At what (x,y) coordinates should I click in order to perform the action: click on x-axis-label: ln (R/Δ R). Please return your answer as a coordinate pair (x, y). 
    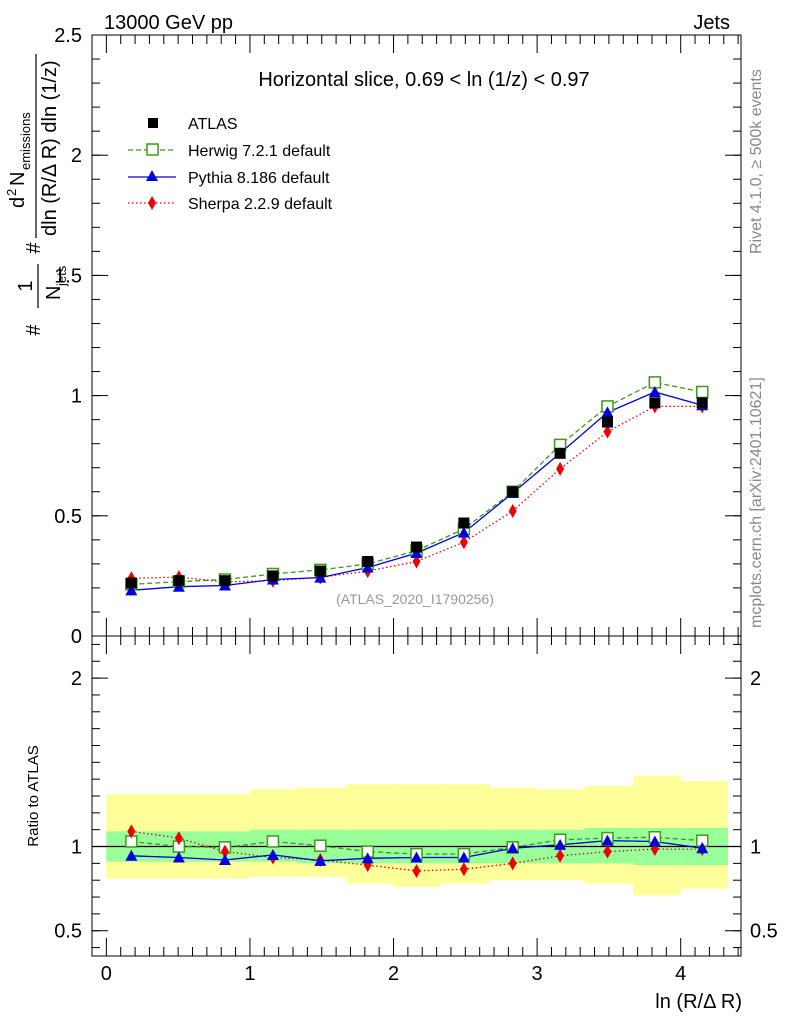
    Looking at the image, I should click on (698, 1002).